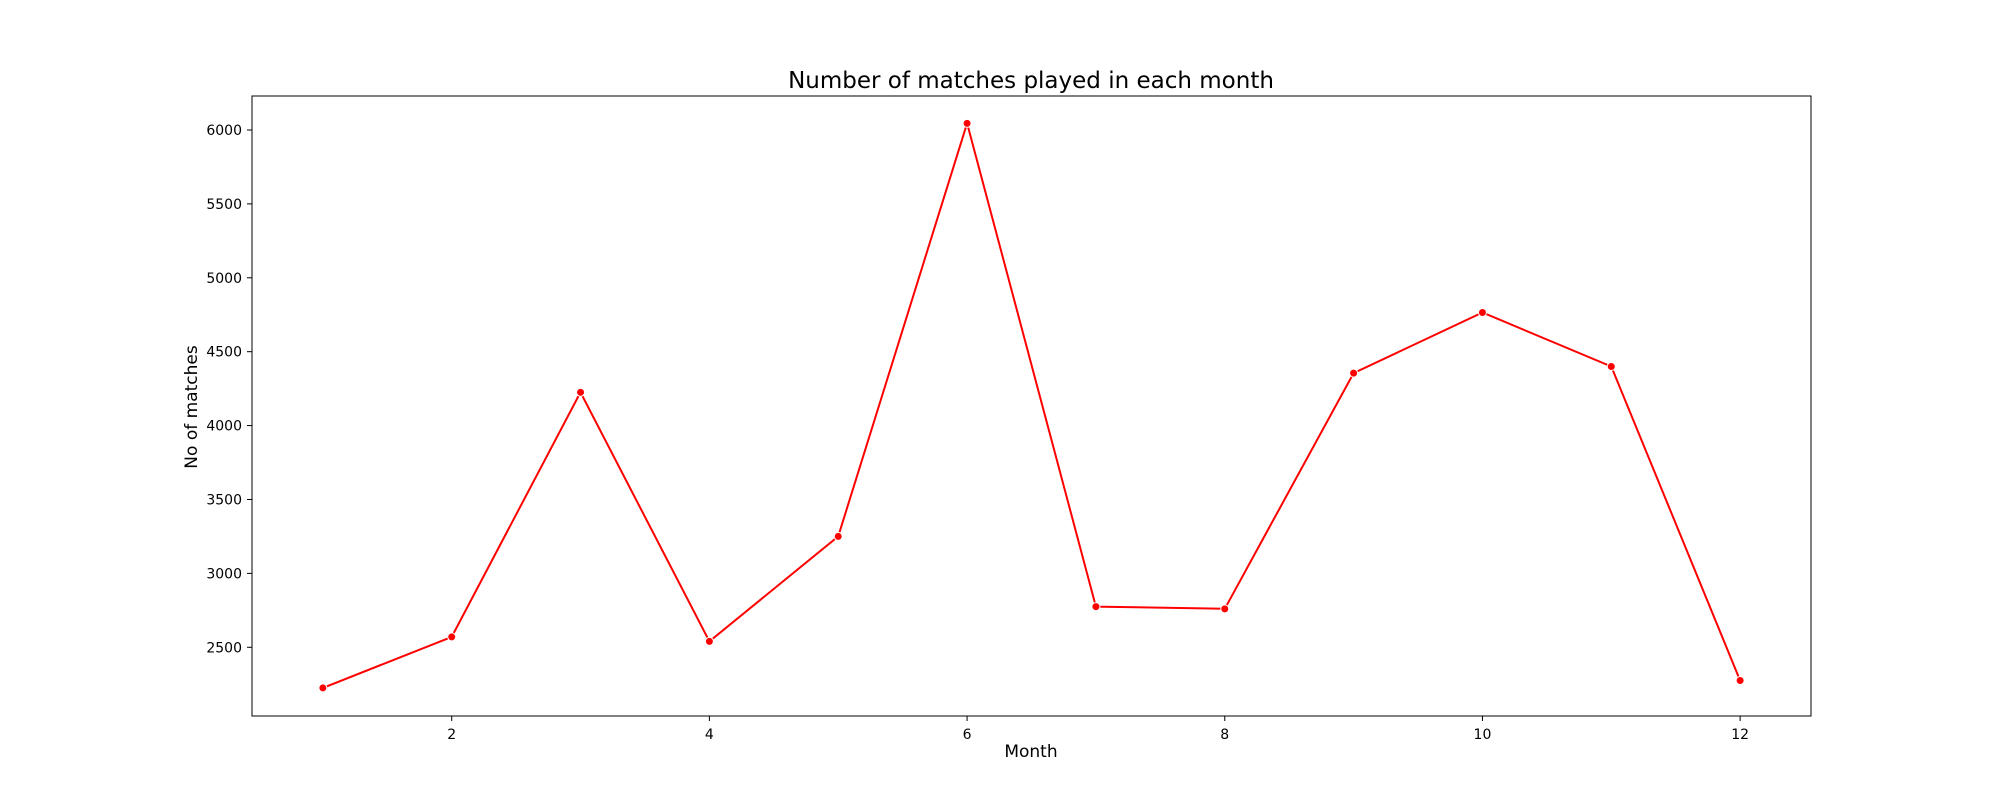 The width and height of the screenshot is (2000, 800). What do you see at coordinates (224, 648) in the screenshot?
I see `y-tick-label: 2500` at bounding box center [224, 648].